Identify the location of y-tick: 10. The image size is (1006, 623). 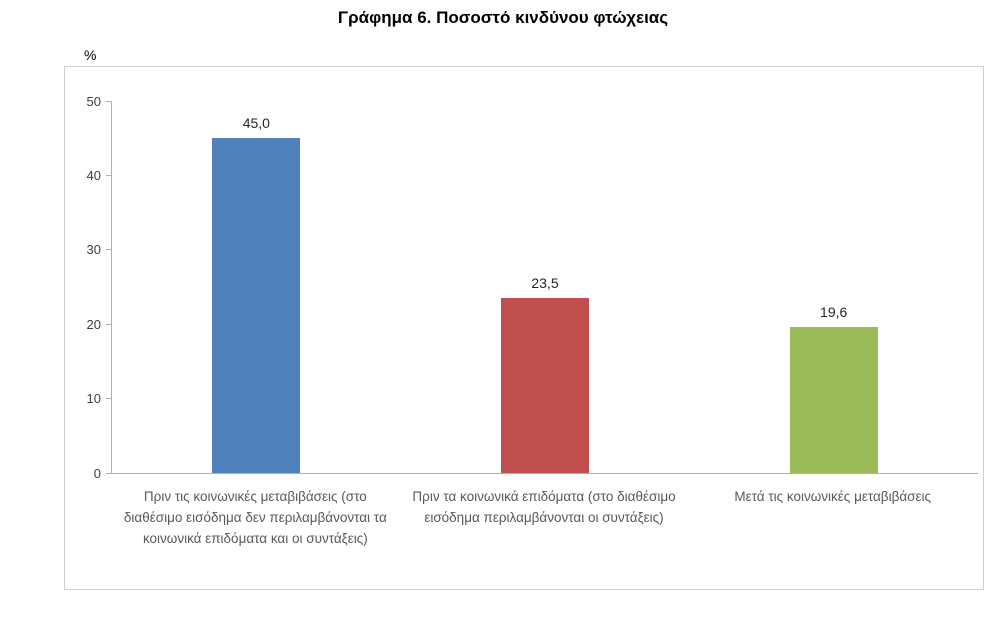
(87, 399).